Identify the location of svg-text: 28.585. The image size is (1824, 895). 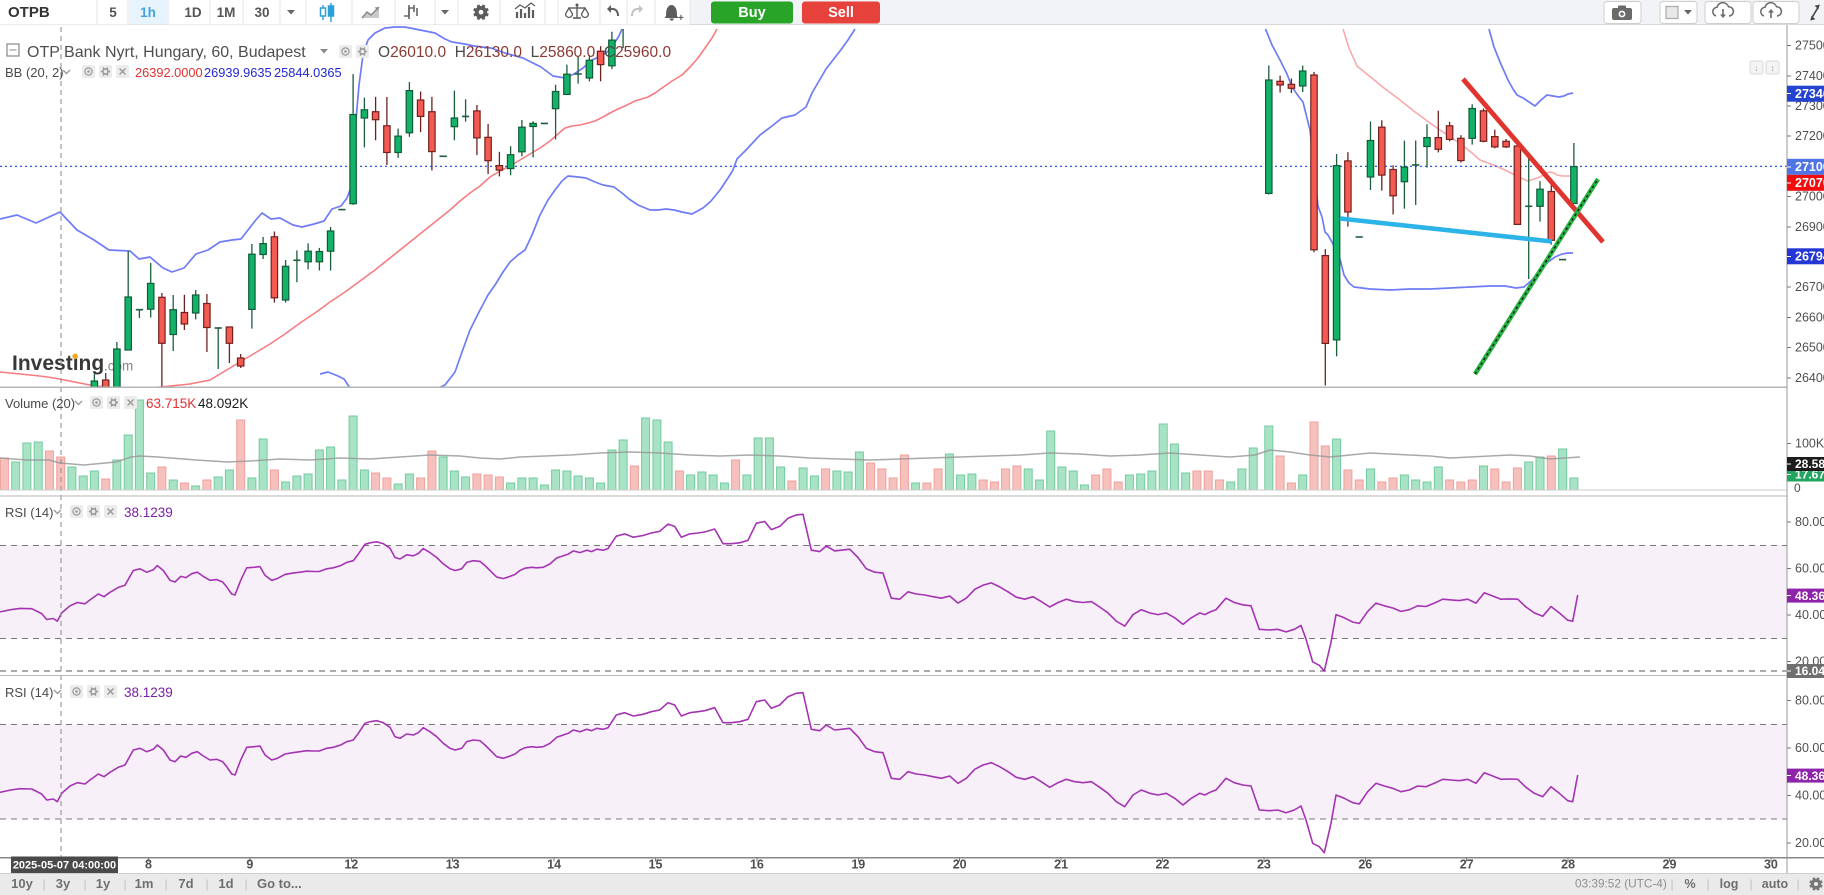
(1809, 464).